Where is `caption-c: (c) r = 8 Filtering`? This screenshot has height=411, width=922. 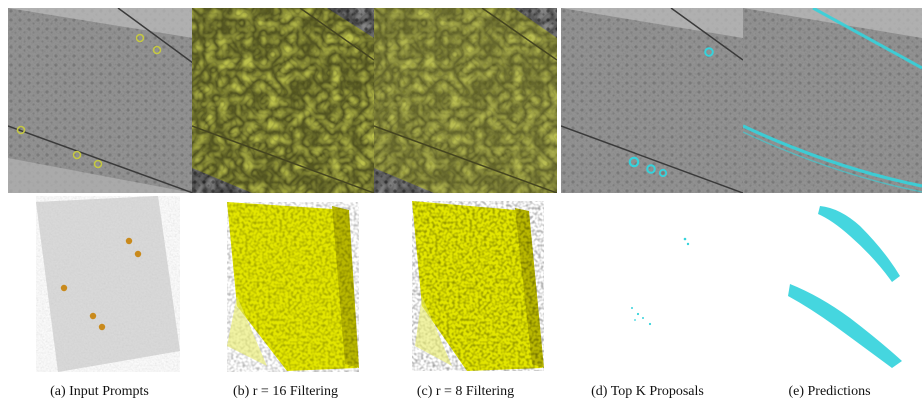
caption-c: (c) r = 8 Filtering is located at coordinates (465, 391).